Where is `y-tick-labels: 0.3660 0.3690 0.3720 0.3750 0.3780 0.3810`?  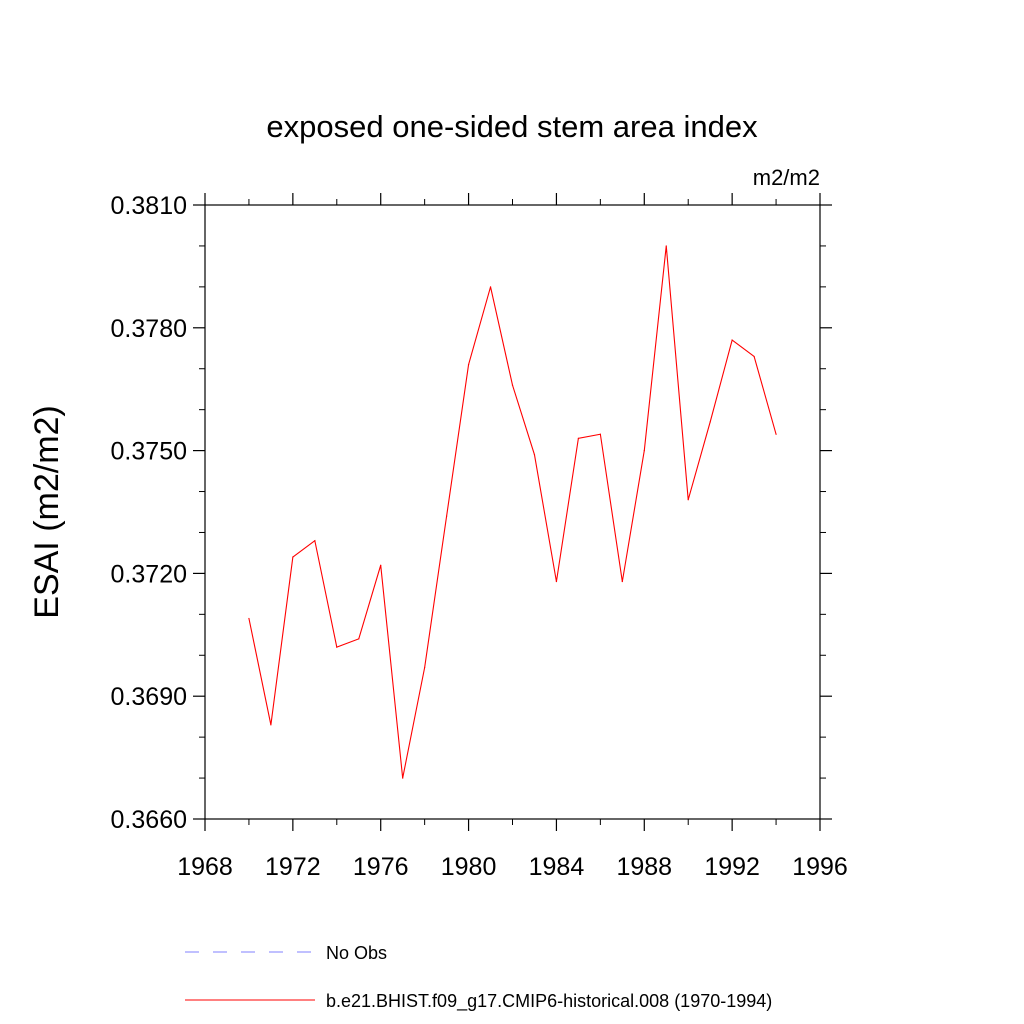 y-tick-labels: 0.3660 0.3690 0.3720 0.3750 0.3780 0.3810 is located at coordinates (149, 513).